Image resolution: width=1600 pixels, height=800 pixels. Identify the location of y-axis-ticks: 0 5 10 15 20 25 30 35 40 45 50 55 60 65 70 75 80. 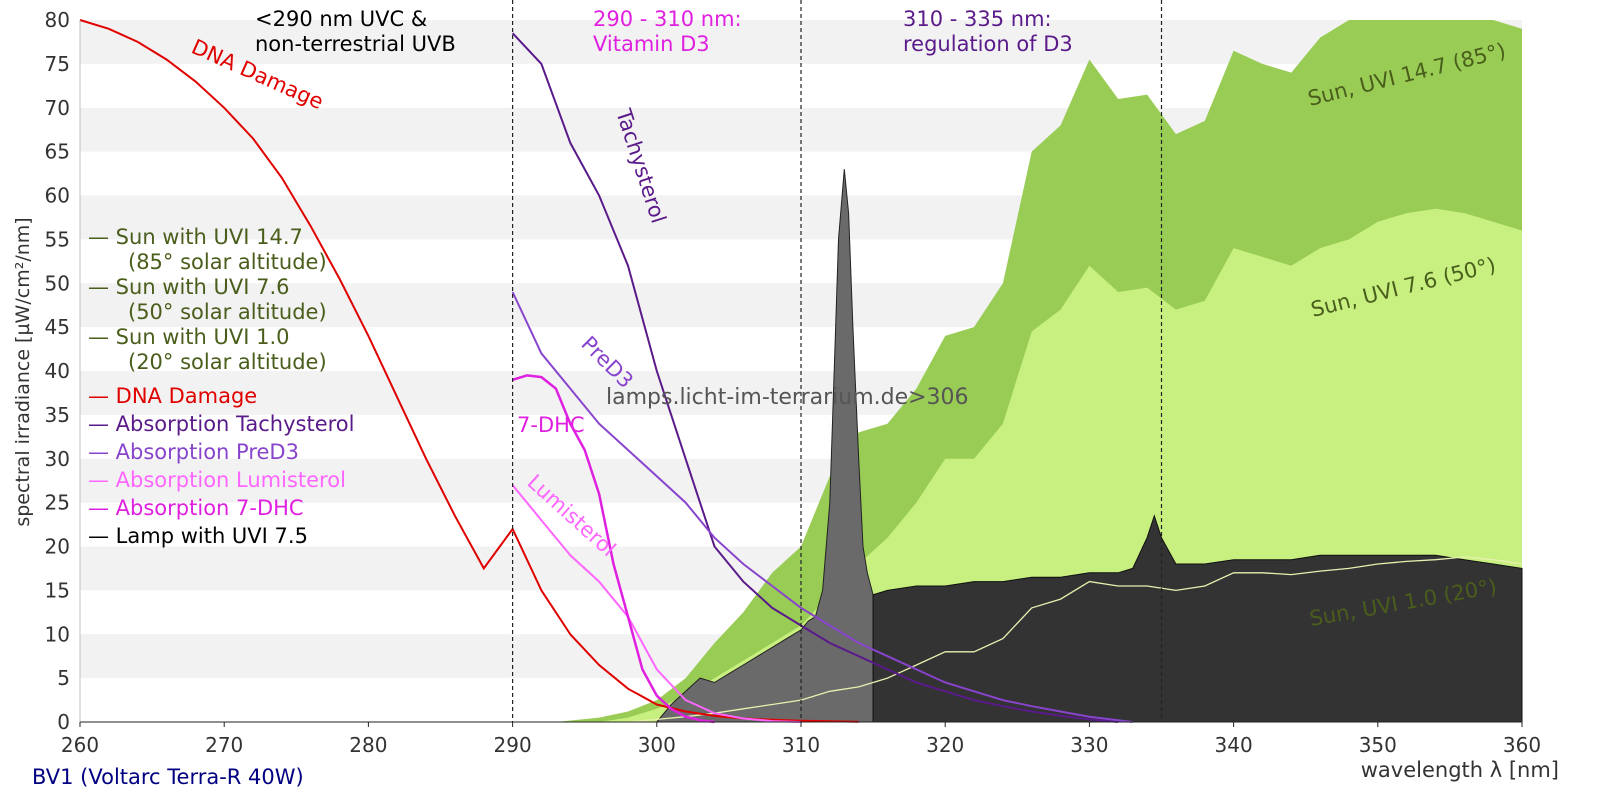
(57, 371).